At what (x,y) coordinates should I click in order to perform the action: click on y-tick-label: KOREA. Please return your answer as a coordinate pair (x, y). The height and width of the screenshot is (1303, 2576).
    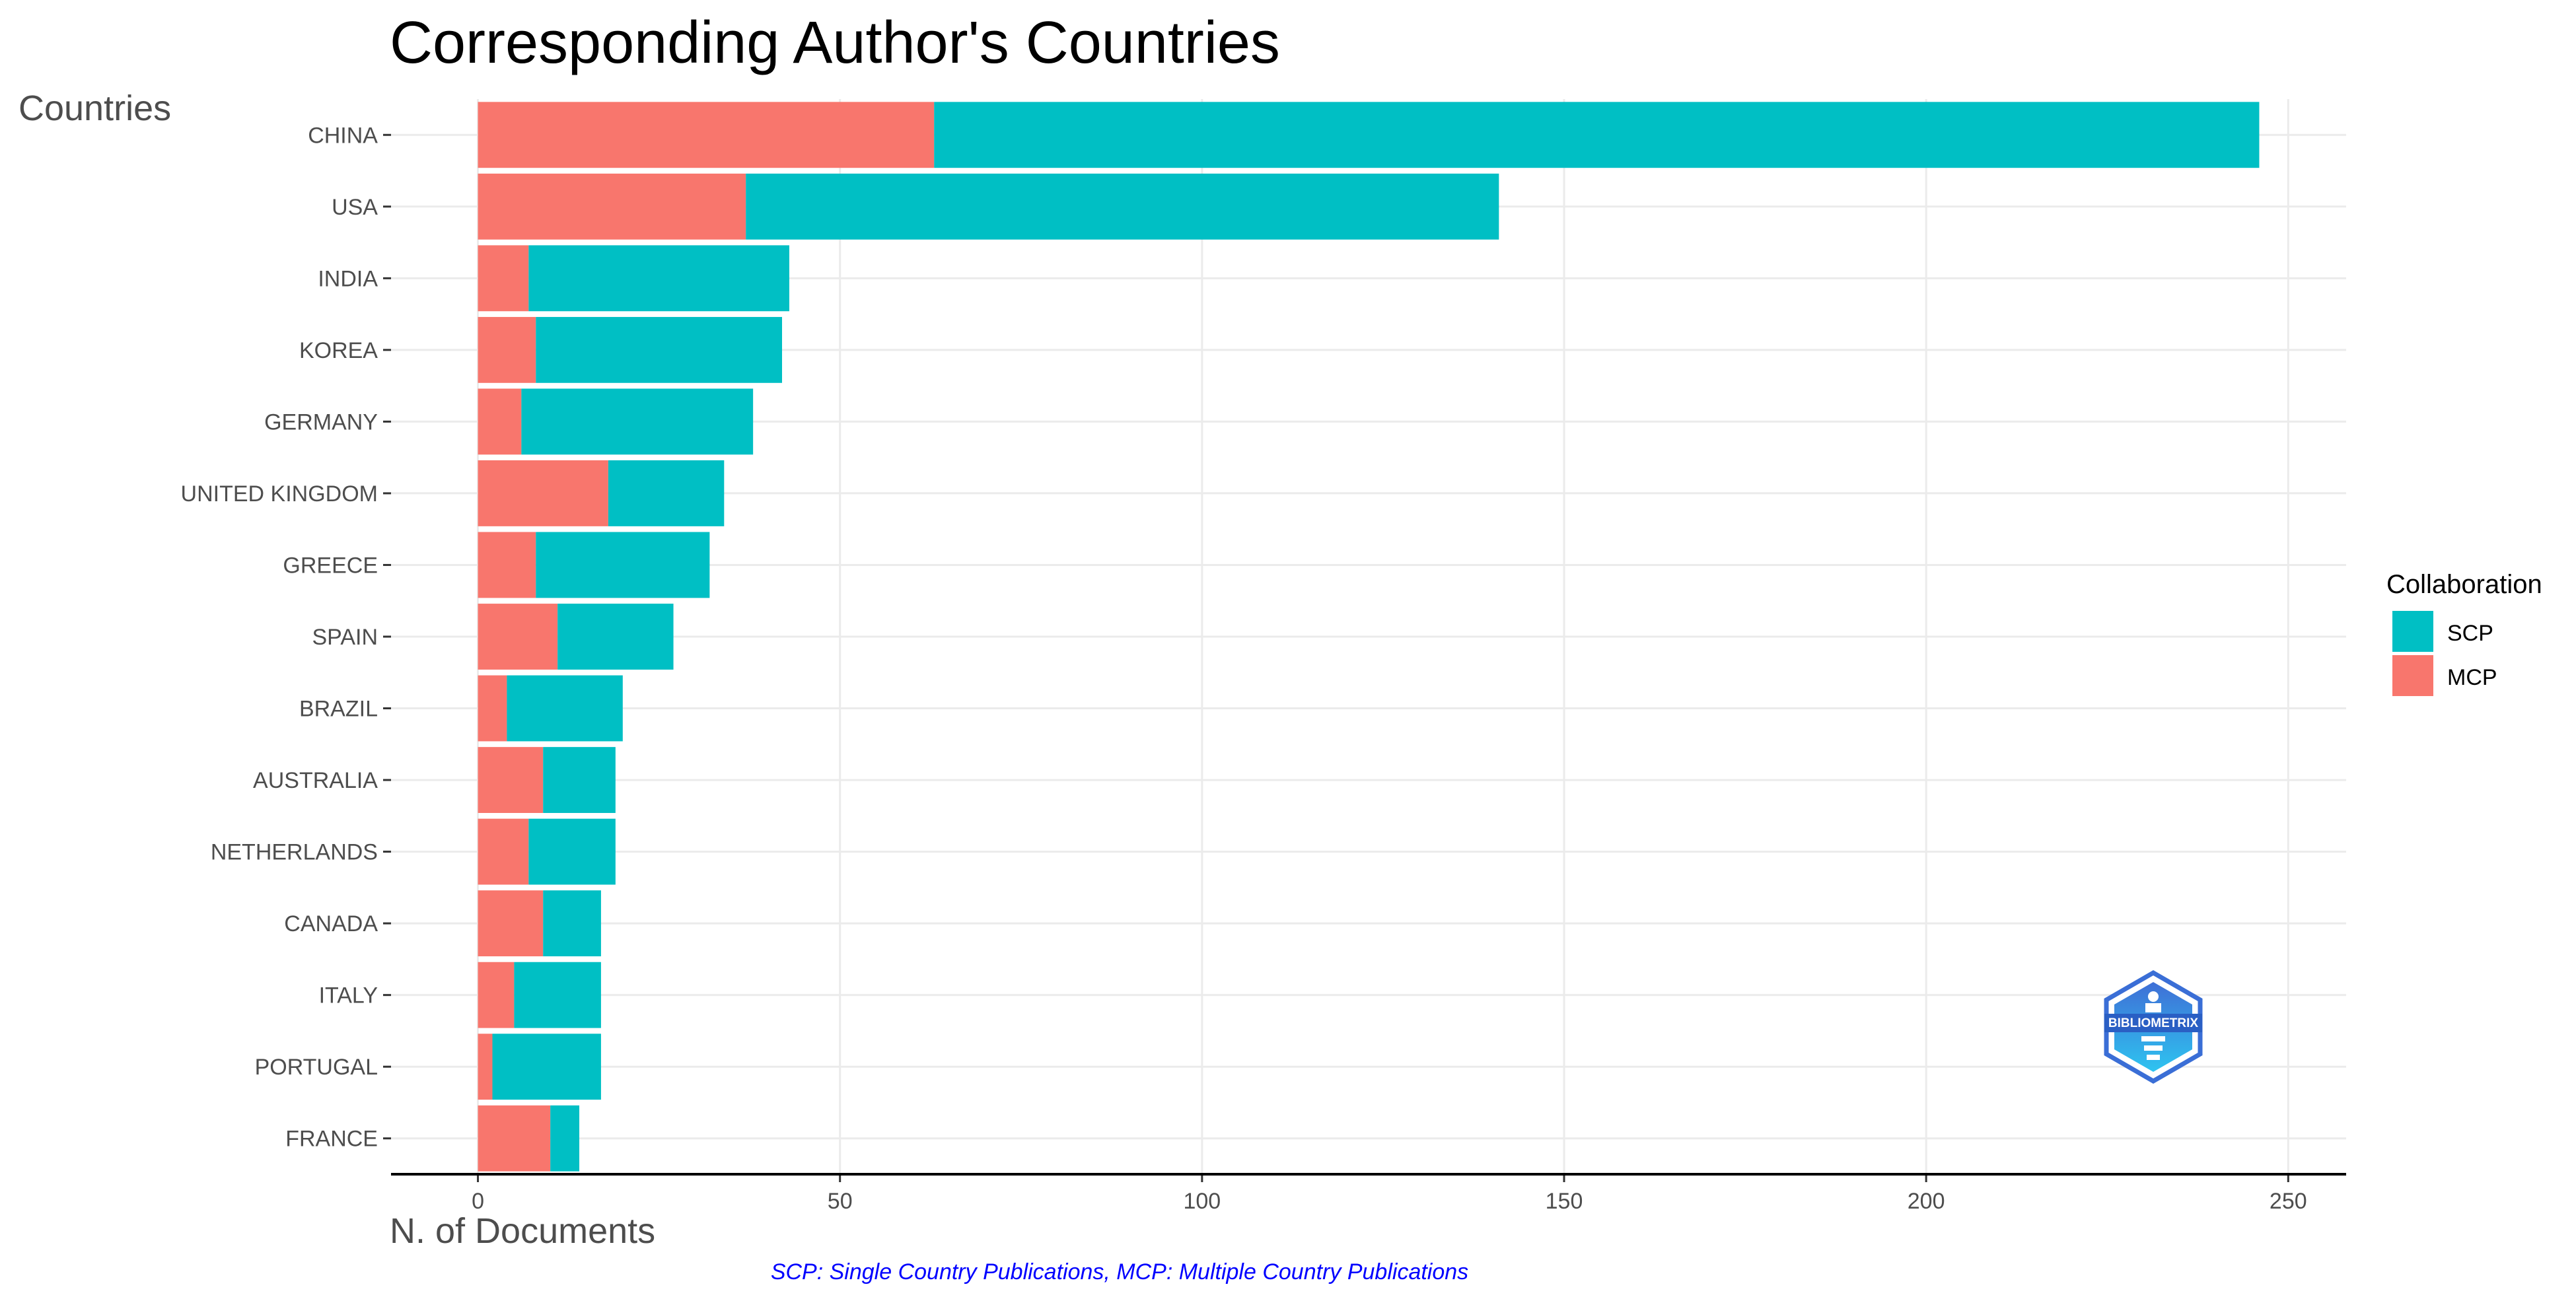
    Looking at the image, I should click on (338, 351).